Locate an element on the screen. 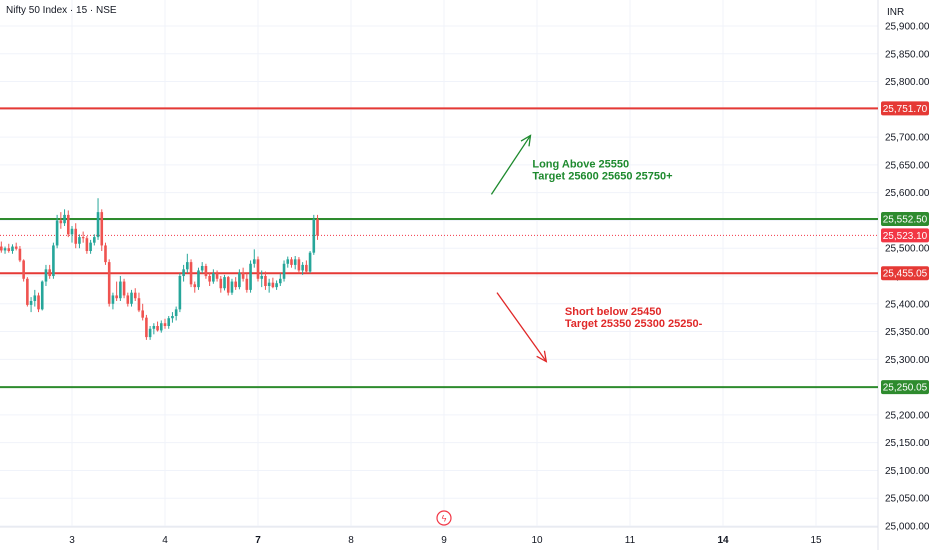 The height and width of the screenshot is (555, 932). currency-label: INR is located at coordinates (896, 12).